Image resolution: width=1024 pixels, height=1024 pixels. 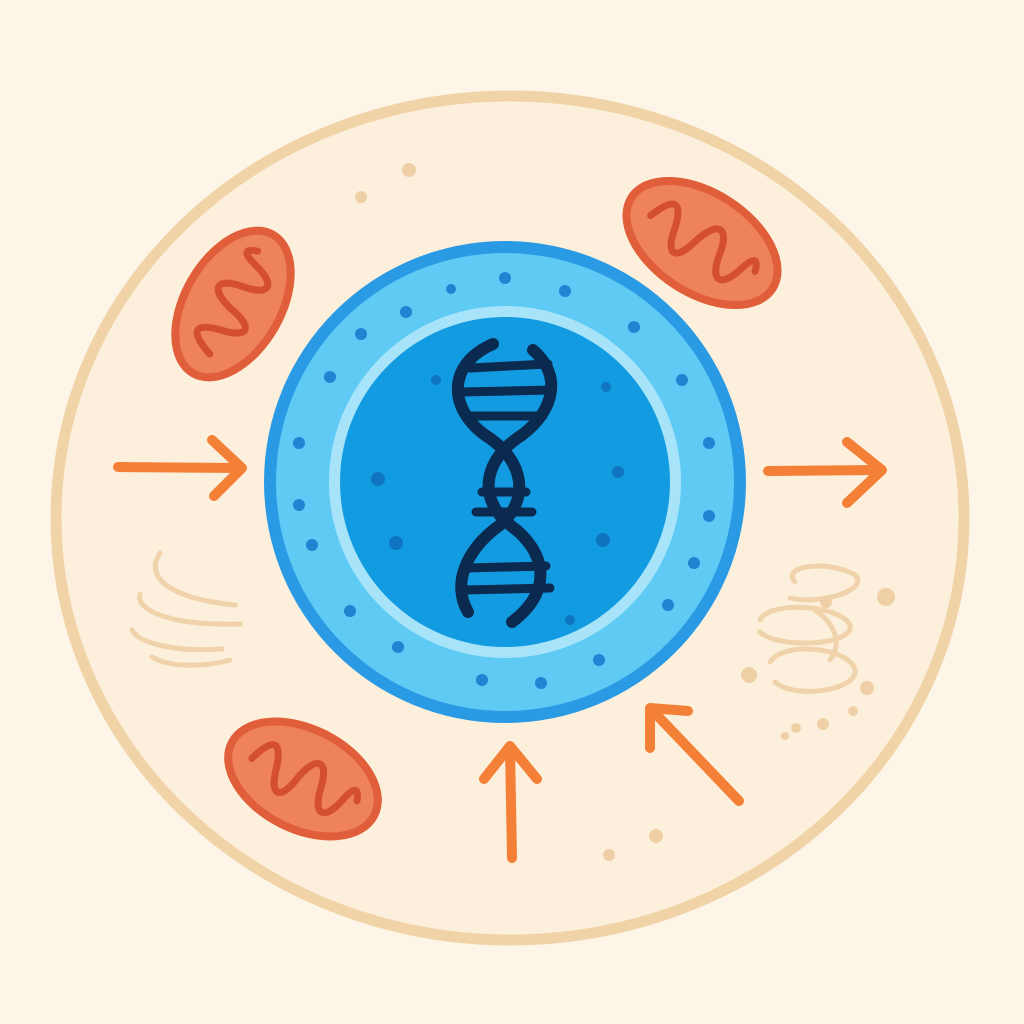 What do you see at coordinates (809, 628) in the screenshot?
I see `golgi-apparatus-sketch` at bounding box center [809, 628].